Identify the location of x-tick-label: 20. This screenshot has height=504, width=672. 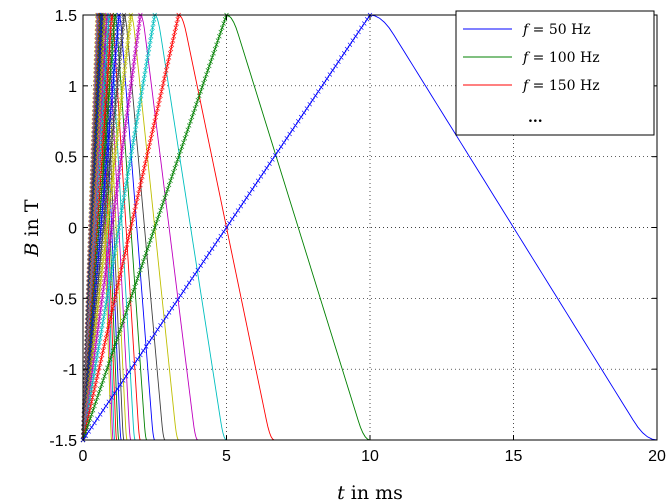
(657, 456).